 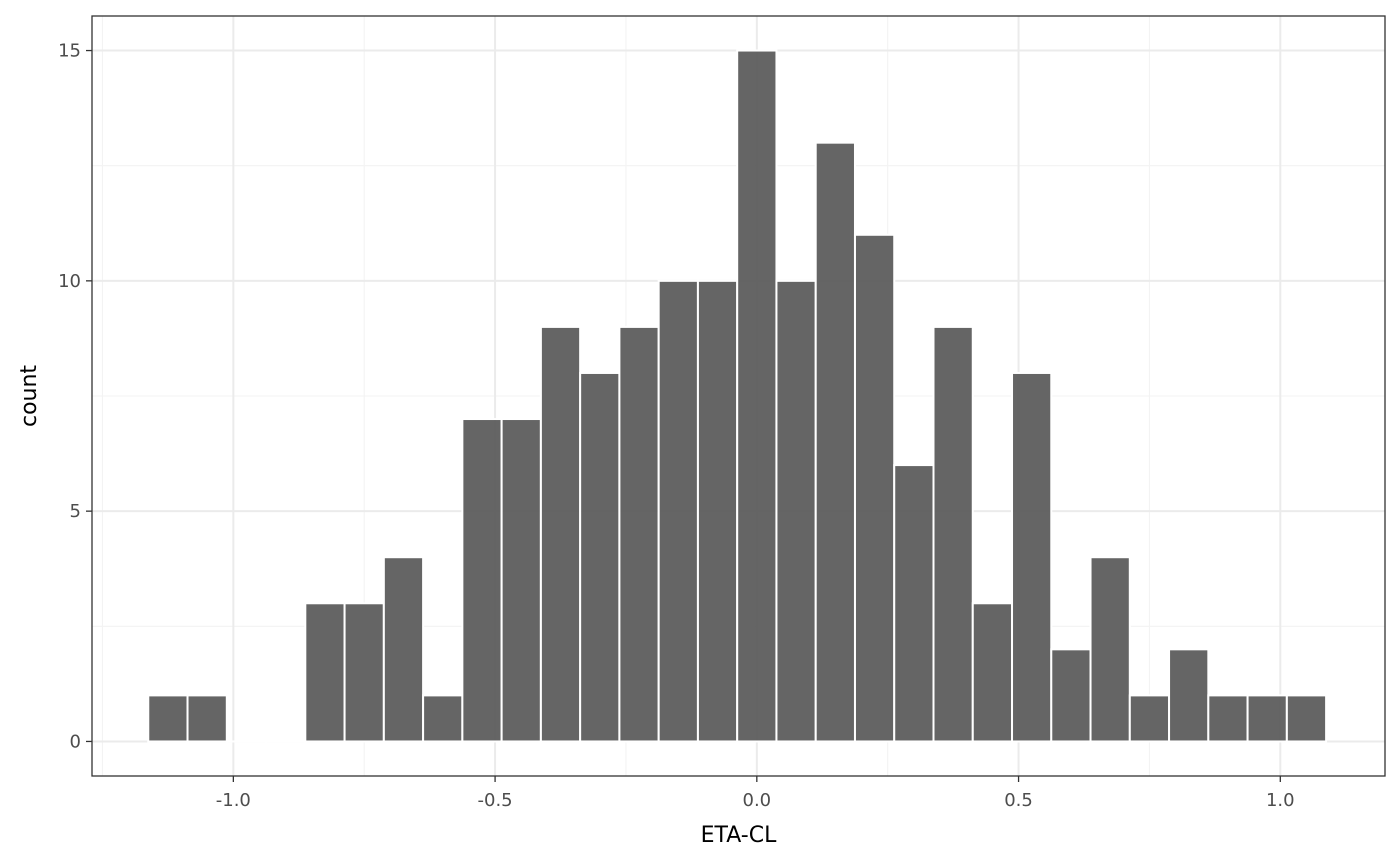 I want to click on y-axis-ticks: 0 5 10 15, so click(x=75, y=396).